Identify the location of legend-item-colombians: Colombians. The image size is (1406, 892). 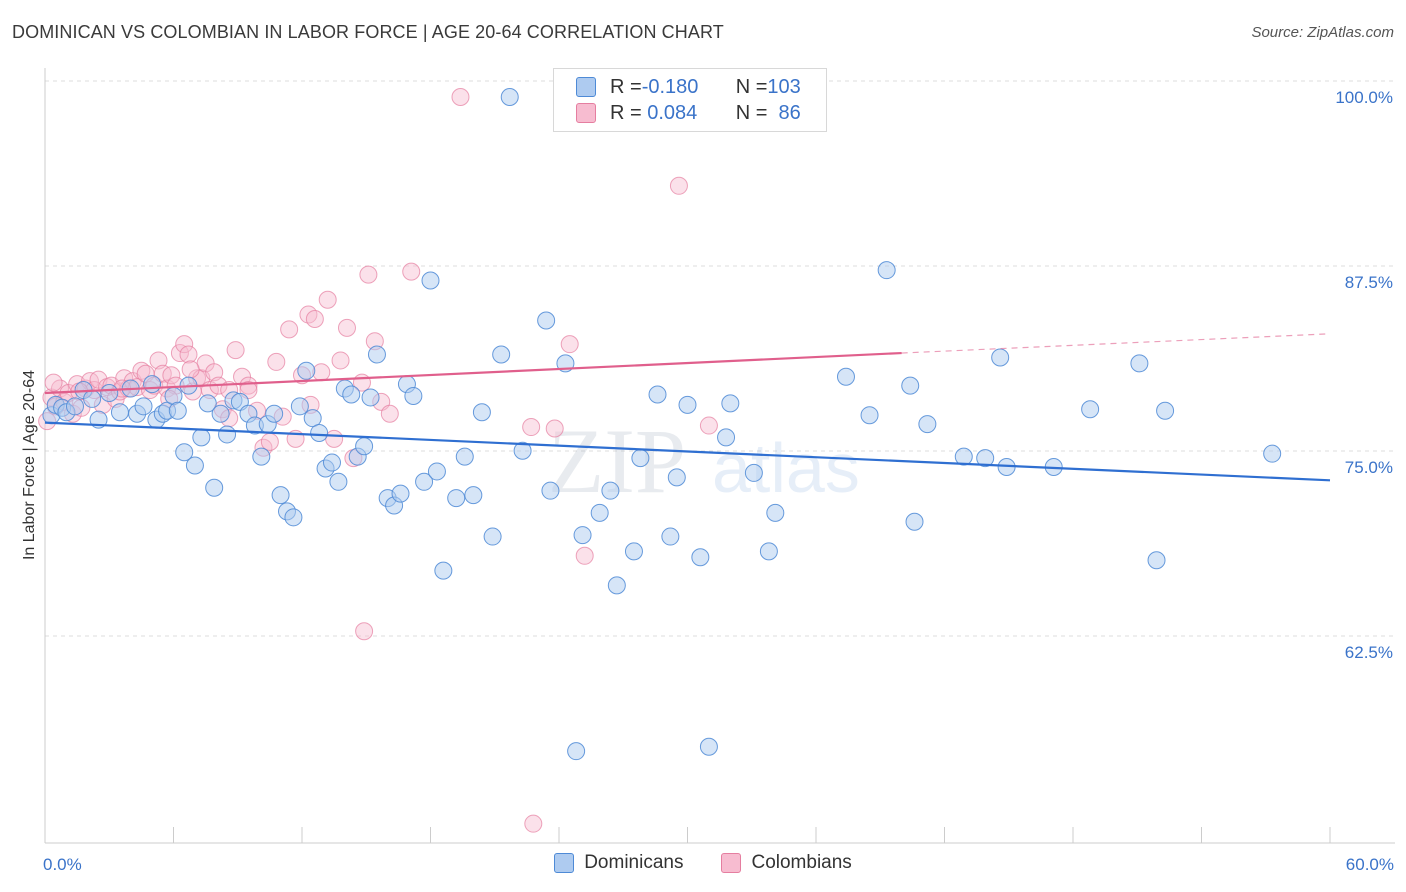
(786, 863).